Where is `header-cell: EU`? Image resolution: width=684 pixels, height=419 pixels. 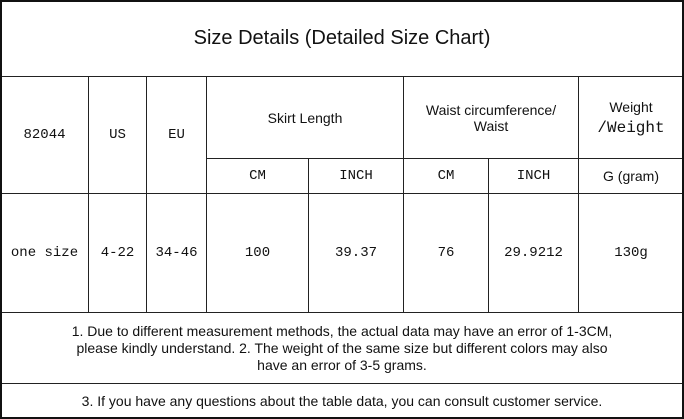
header-cell: EU is located at coordinates (176, 135).